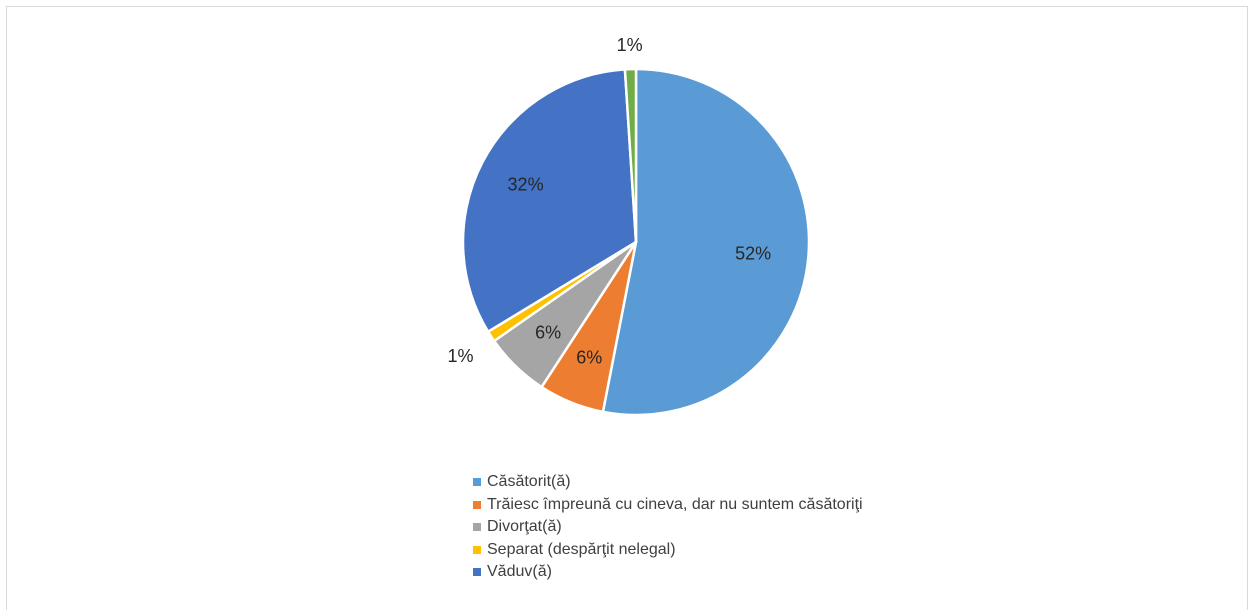 The width and height of the screenshot is (1254, 610). I want to click on legend-item: Separat (despărţit nelegal), so click(668, 550).